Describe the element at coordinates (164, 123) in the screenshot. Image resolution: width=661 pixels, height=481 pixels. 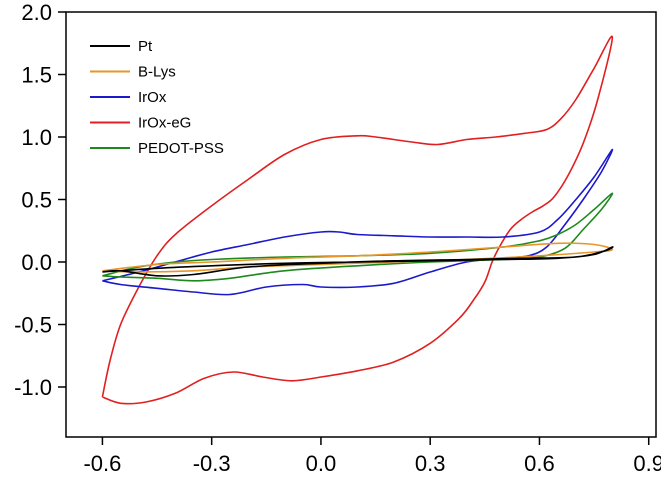
I see `legend-label: IrOx-eG` at that location.